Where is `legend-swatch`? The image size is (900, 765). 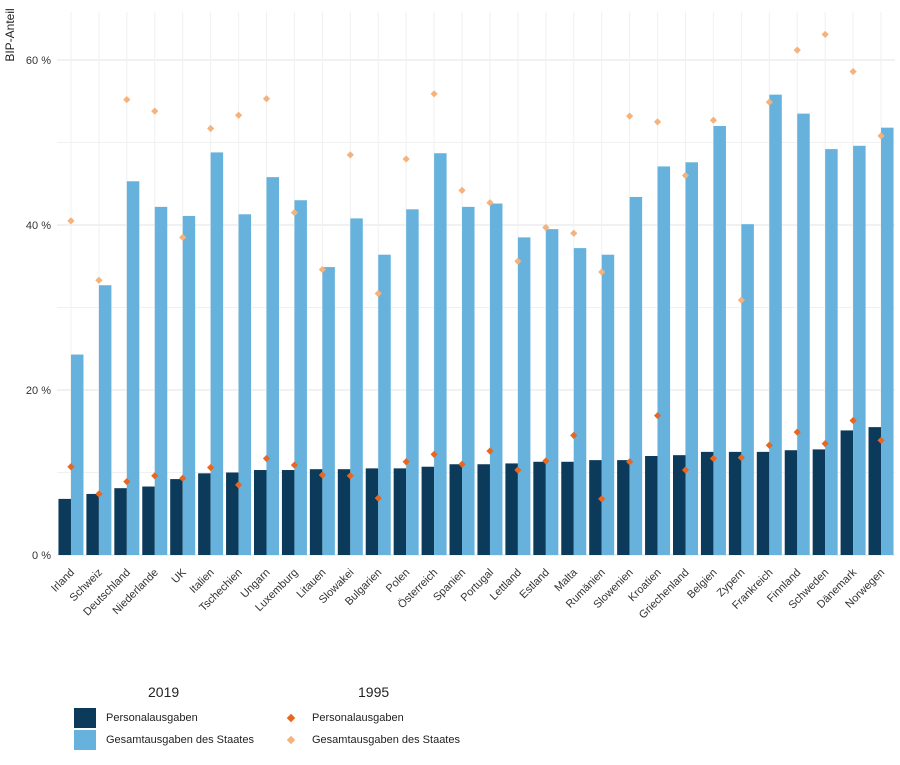
legend-swatch is located at coordinates (85, 718).